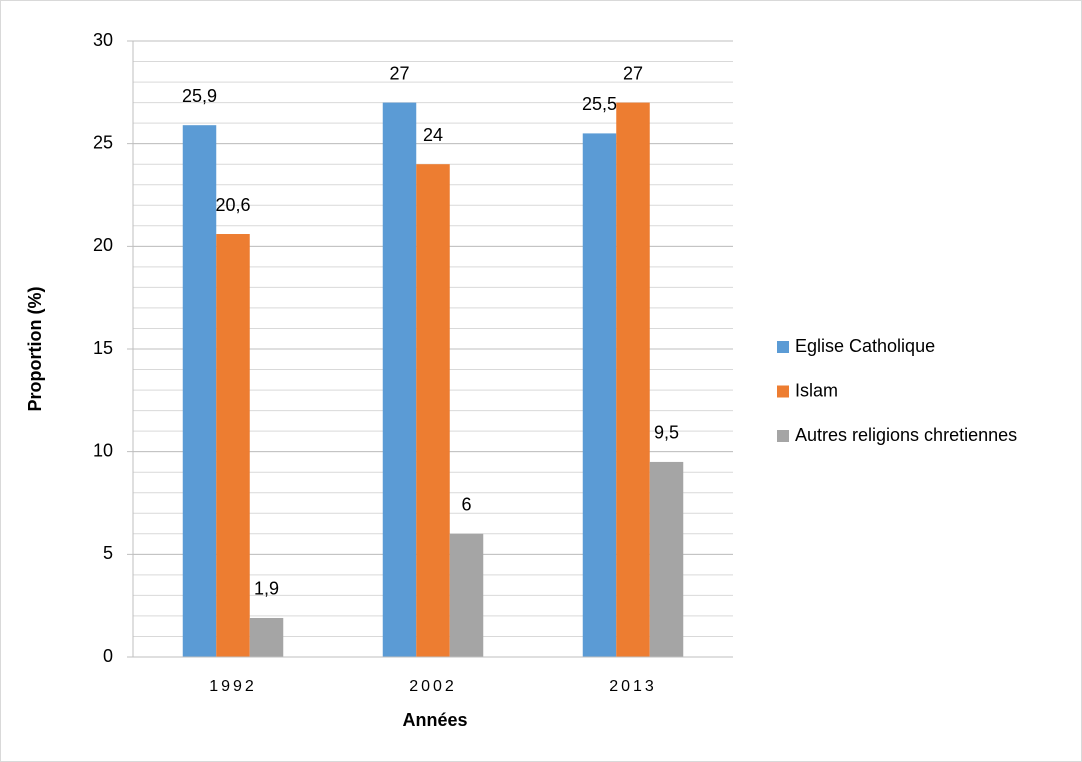 Image resolution: width=1082 pixels, height=762 pixels. I want to click on legend-label: Eglise Catholique, so click(865, 346).